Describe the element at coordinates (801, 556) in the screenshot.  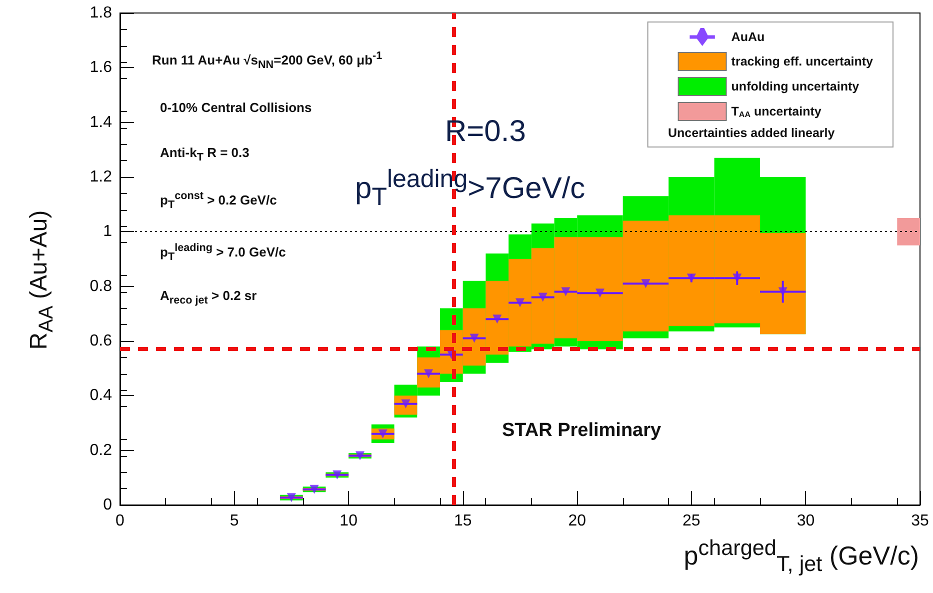
I see `x-axis-title: p$^{charged}$$_{T, jet}$ (GeV/c)` at that location.